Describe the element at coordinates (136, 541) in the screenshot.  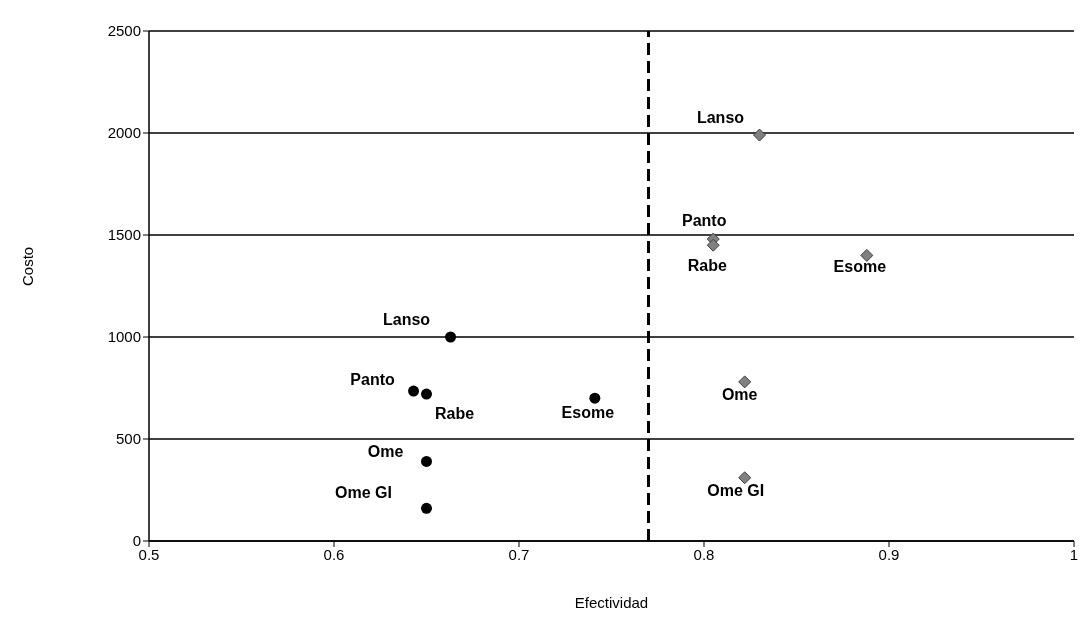
I see `y-tick-label: 0` at that location.